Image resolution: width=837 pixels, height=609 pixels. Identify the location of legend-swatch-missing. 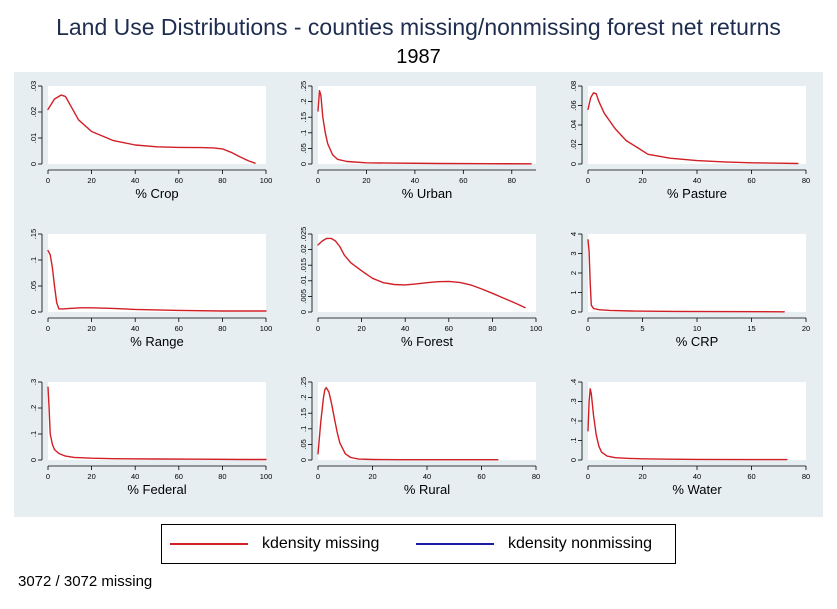
(209, 544).